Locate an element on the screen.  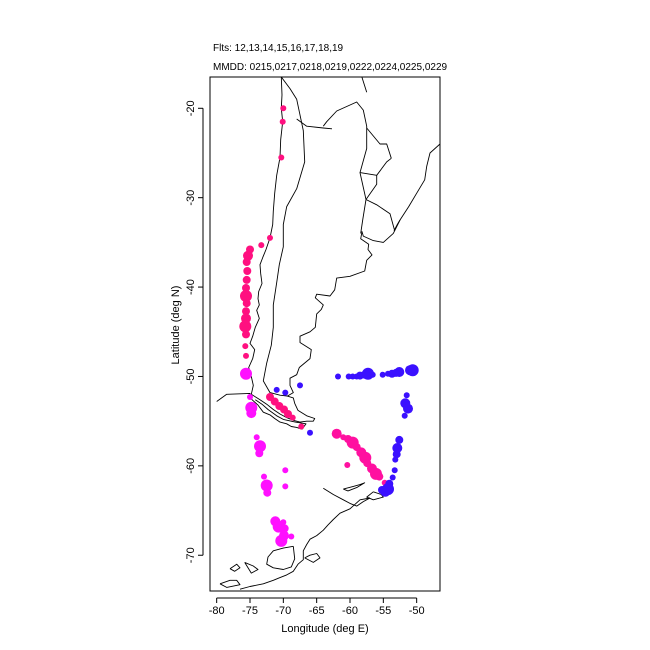
y-tick-label: -60 is located at coordinates (191, 466).